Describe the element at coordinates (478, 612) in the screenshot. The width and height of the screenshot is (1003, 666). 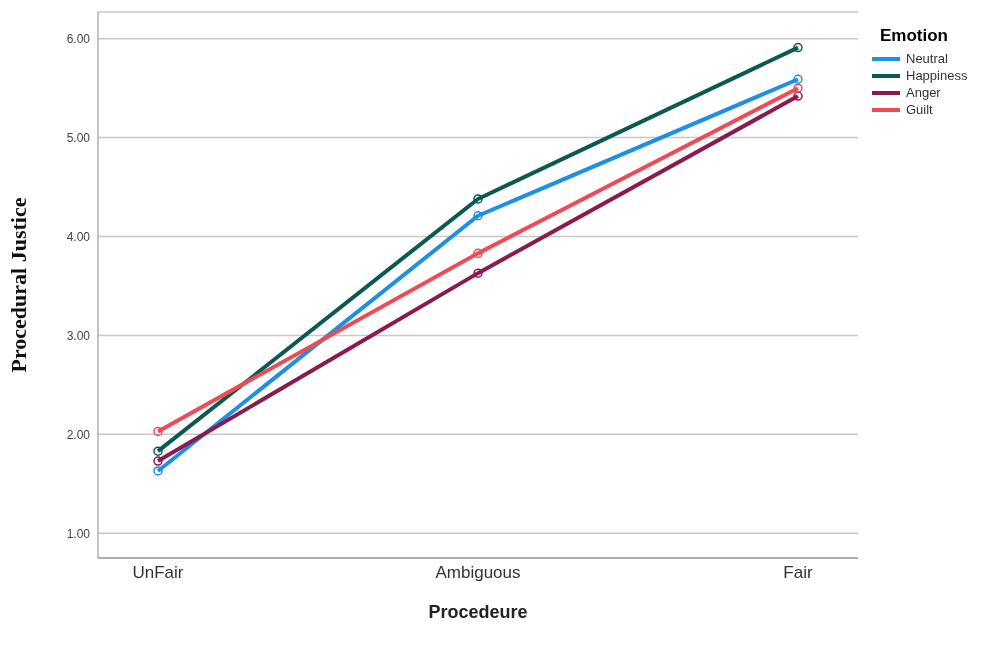
I see `x-axis-title: Procedeure` at that location.